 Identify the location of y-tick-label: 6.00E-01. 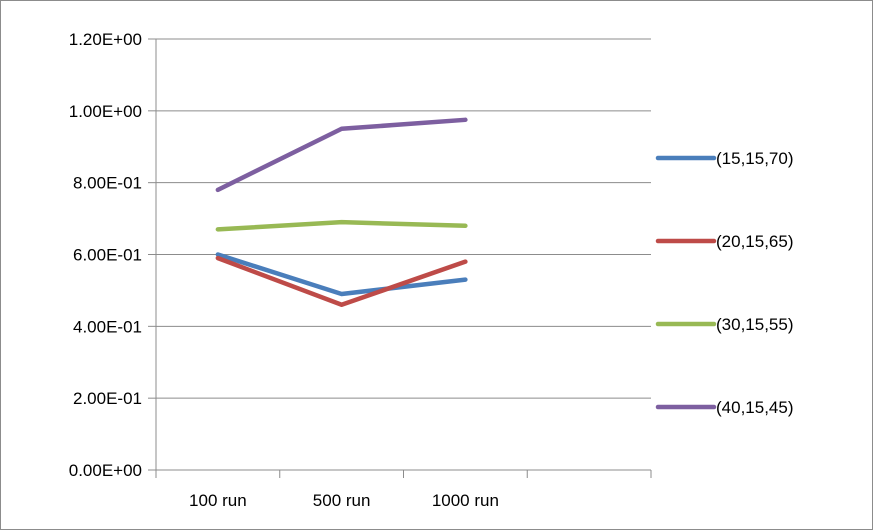
(107, 255).